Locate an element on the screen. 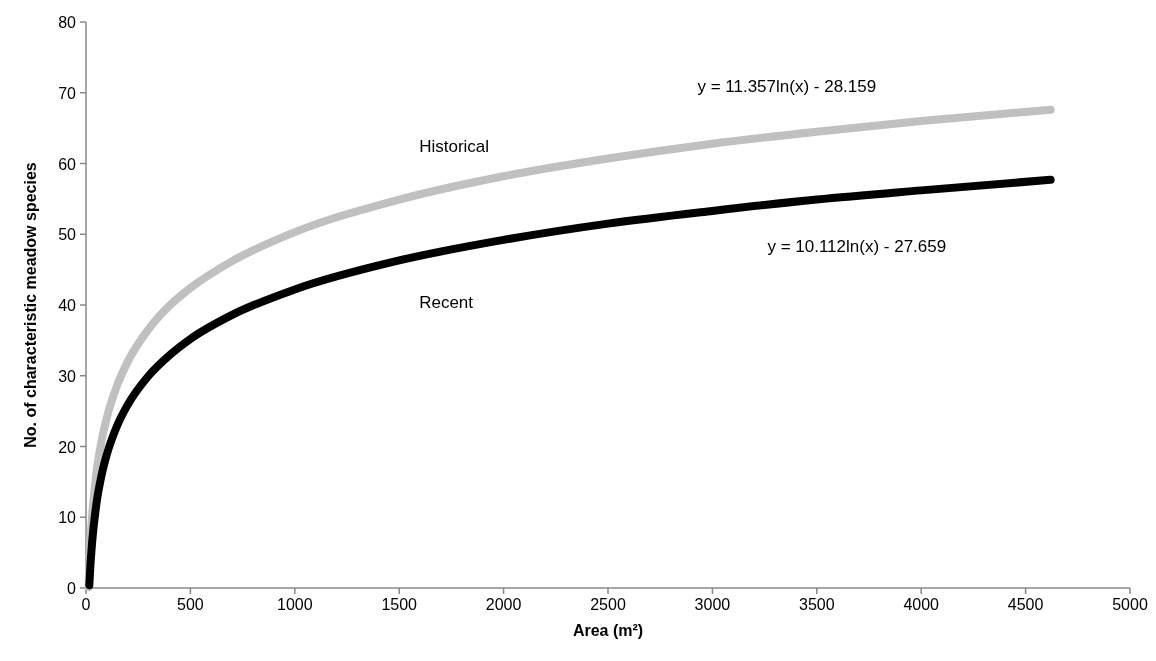 This screenshot has width=1156, height=661. y-axis-title: No. of characteristic meadow species is located at coordinates (30, 305).